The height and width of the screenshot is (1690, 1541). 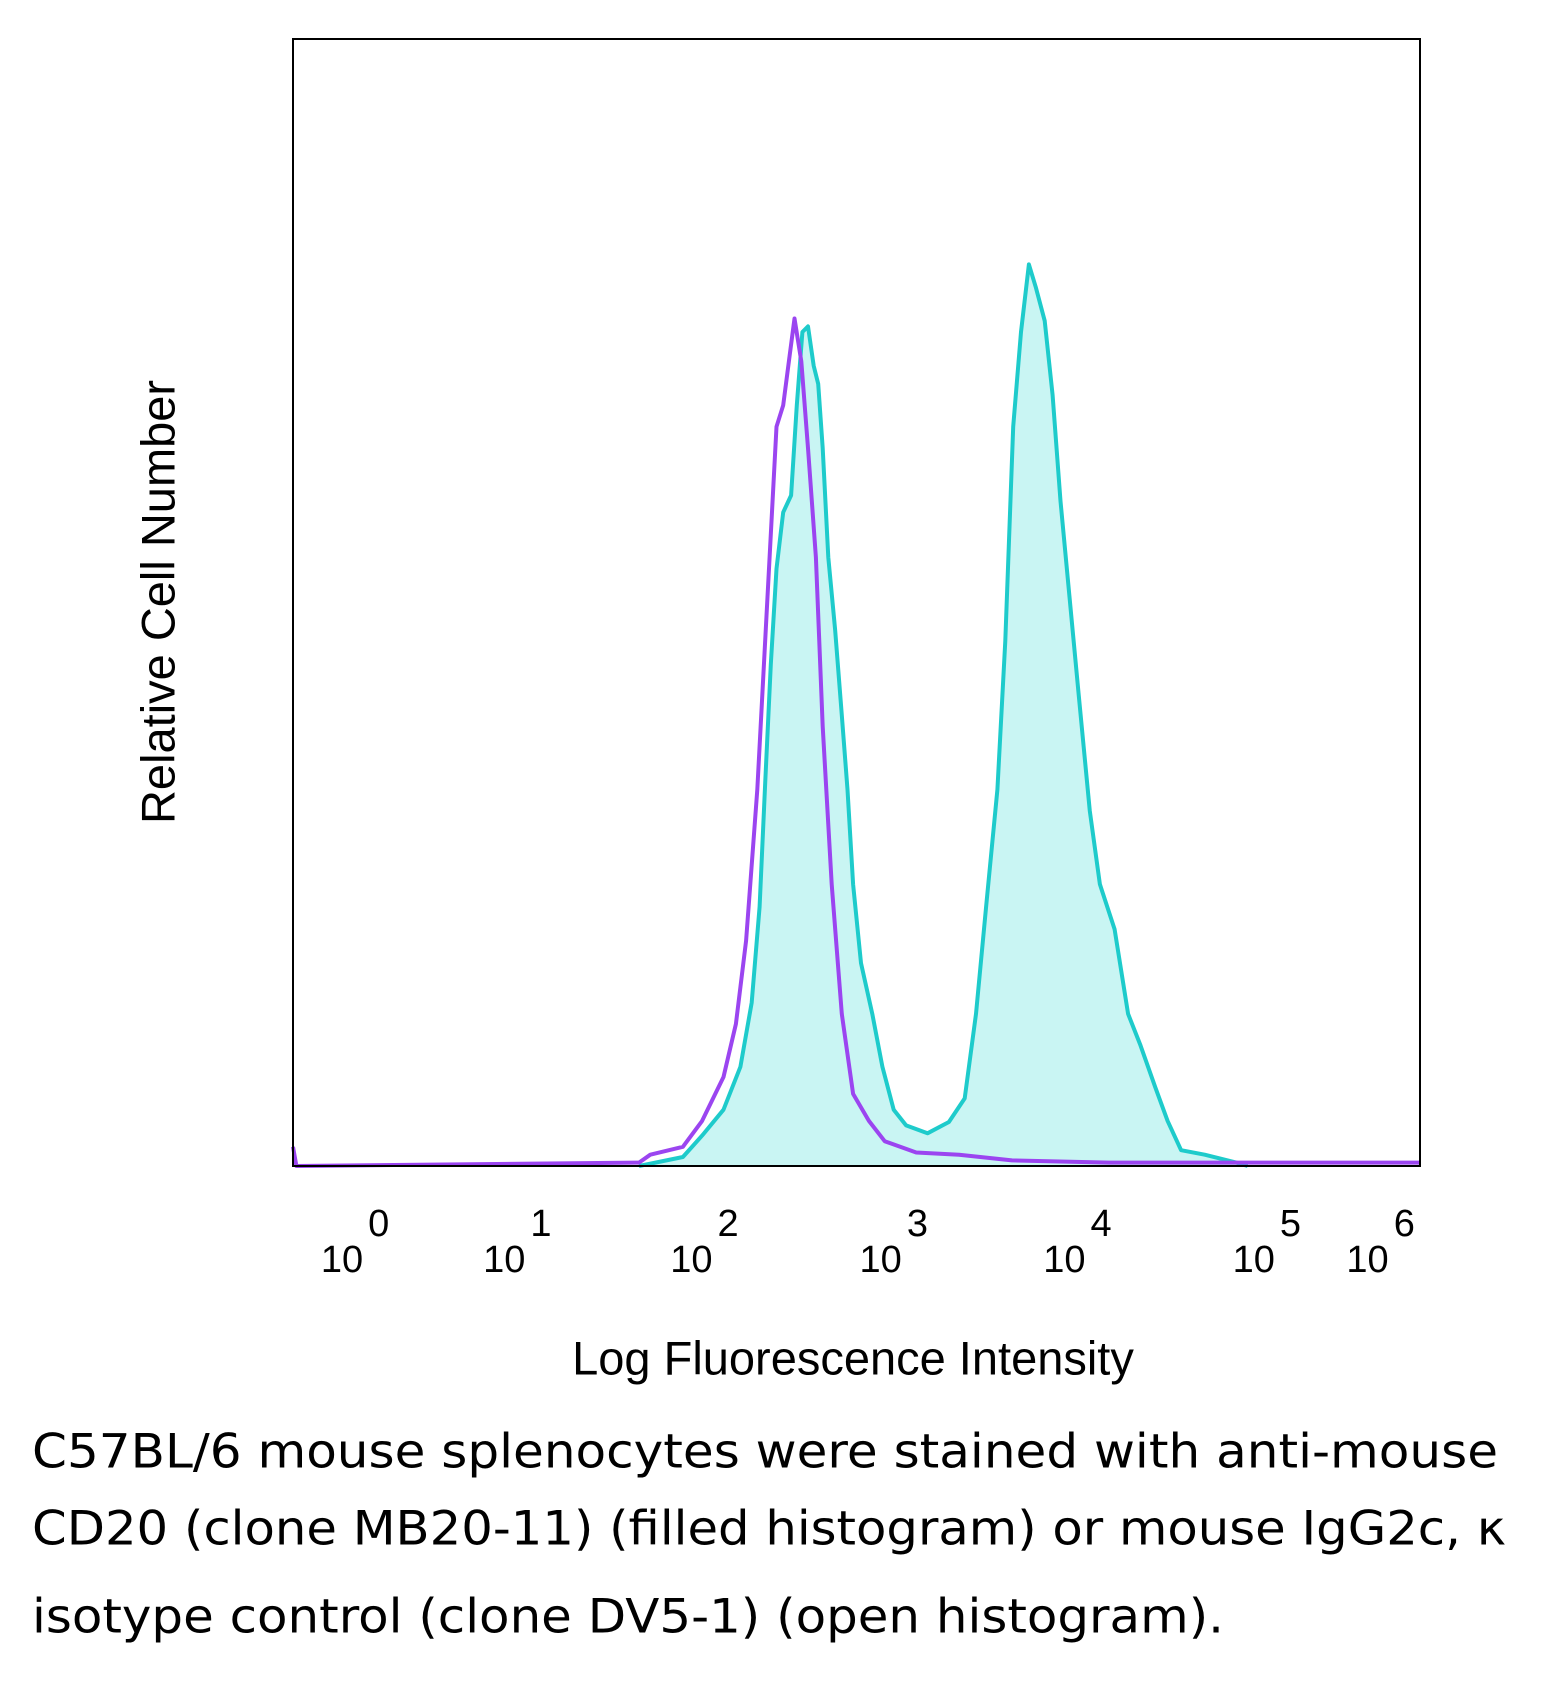 What do you see at coordinates (157, 602) in the screenshot?
I see `y-axis-label: Relative Cell Number` at bounding box center [157, 602].